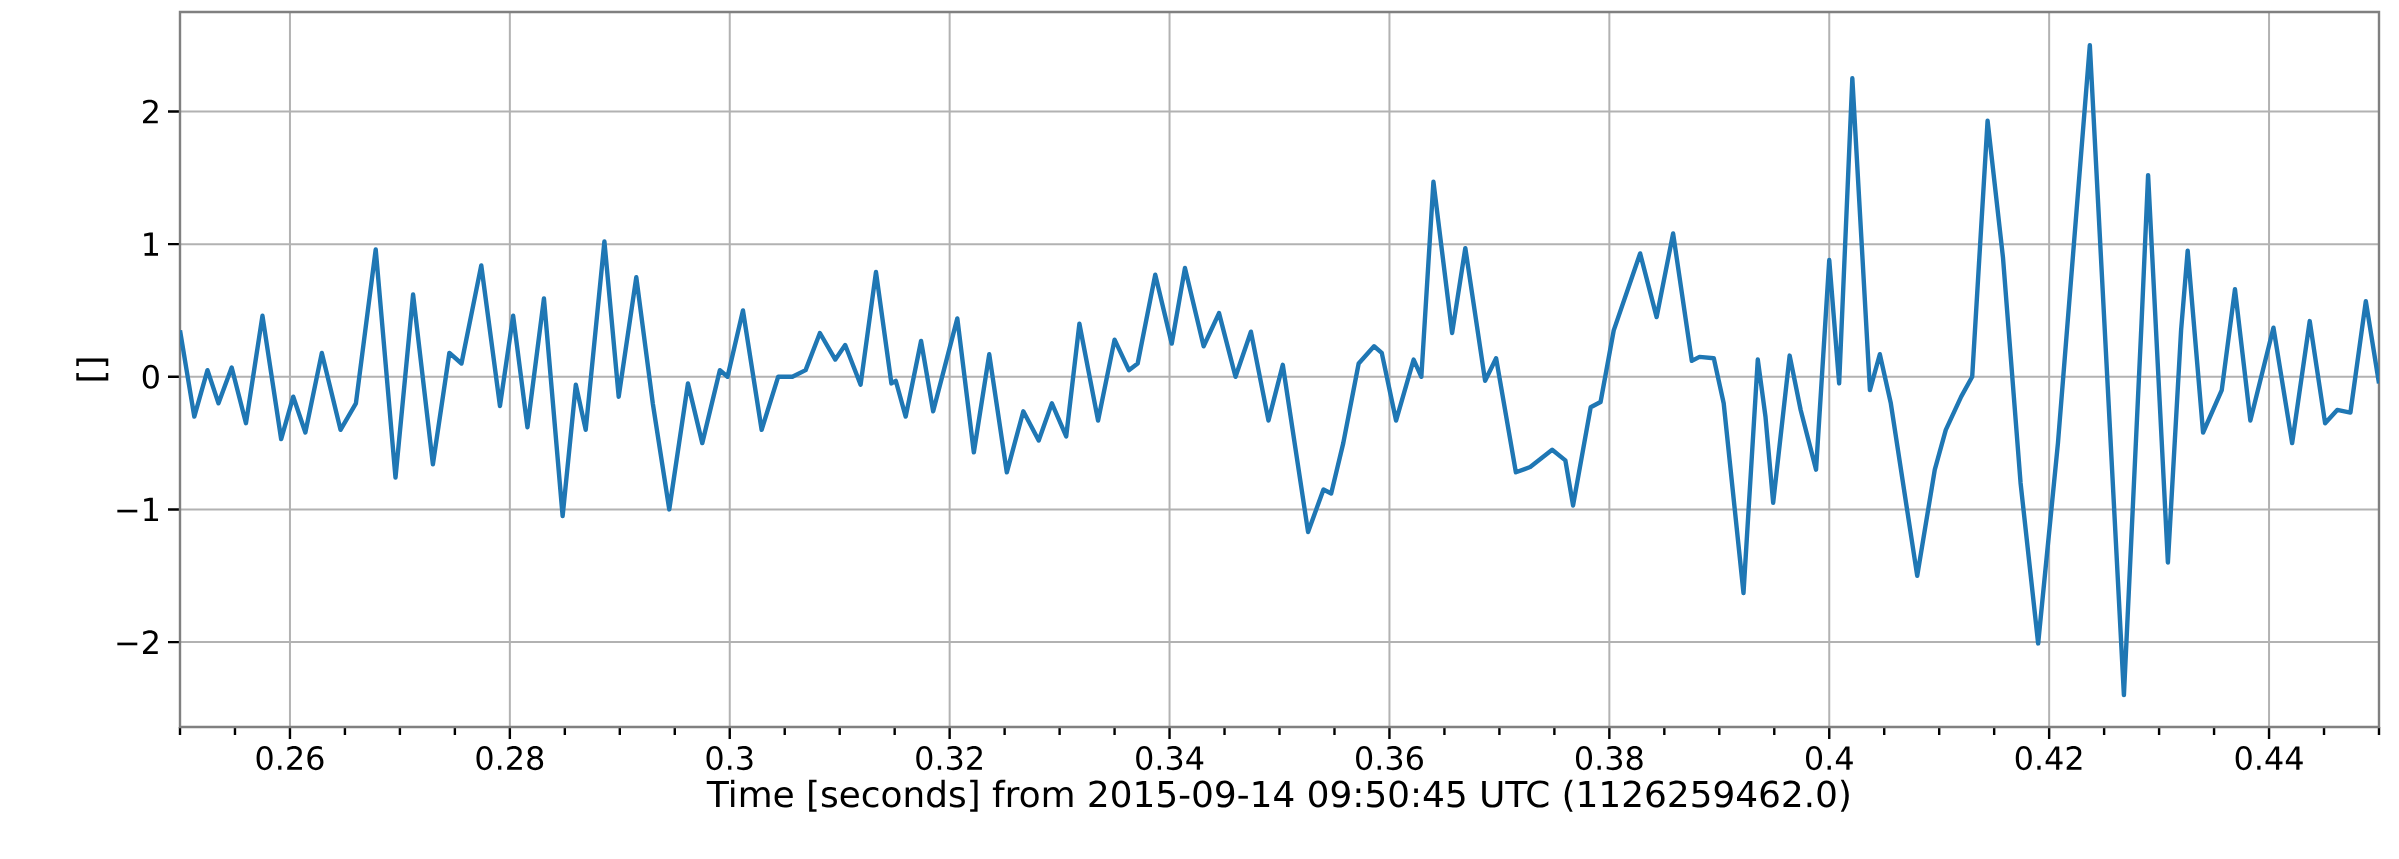 The image size is (2399, 859). I want to click on x-tick-label: 0.36, so click(1389, 758).